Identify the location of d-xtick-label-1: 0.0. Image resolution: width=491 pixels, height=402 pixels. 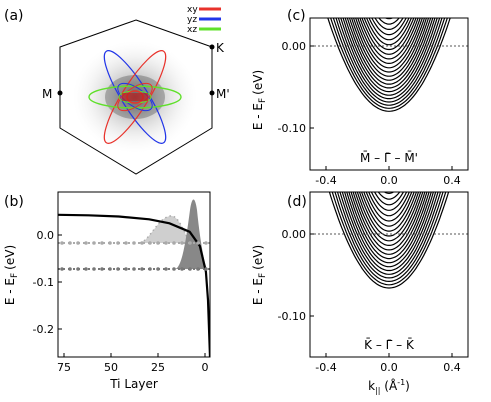
(389, 367).